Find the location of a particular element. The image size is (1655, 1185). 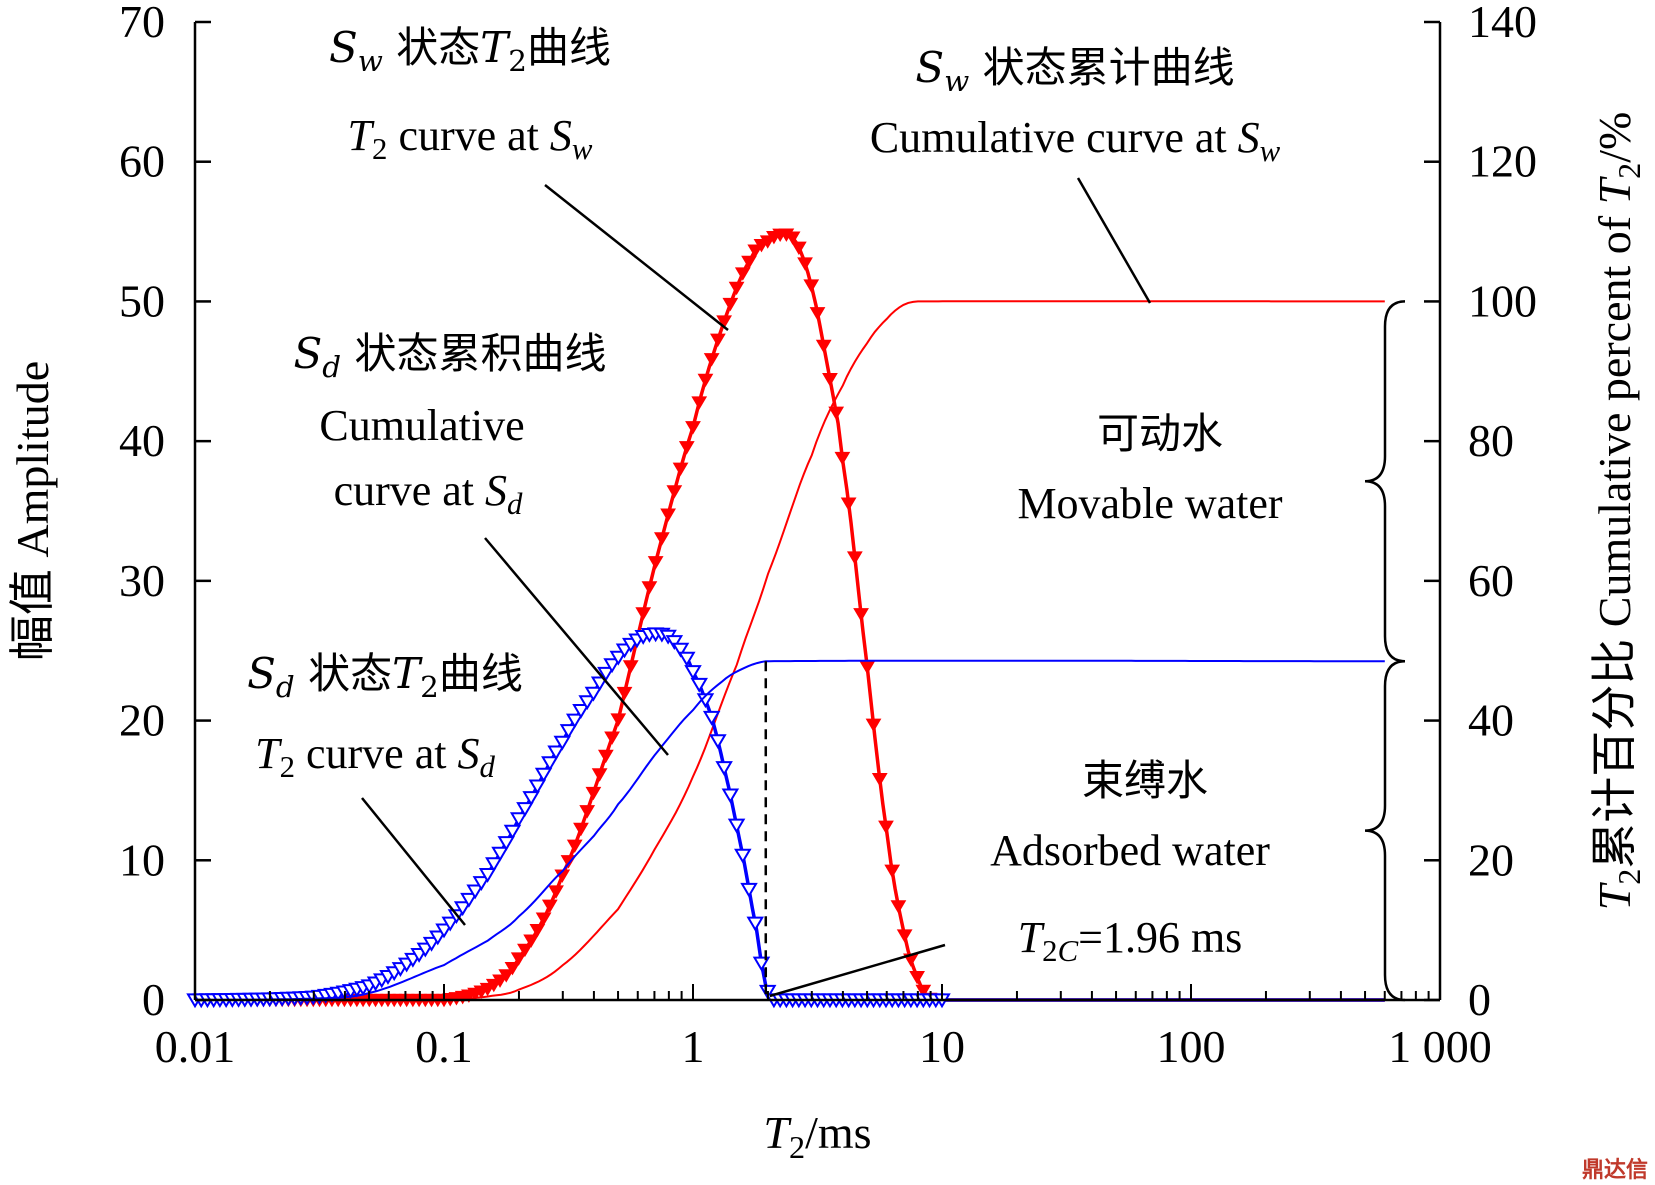

anno-sw-t2-en-part-2: curve at is located at coordinates (468, 135).